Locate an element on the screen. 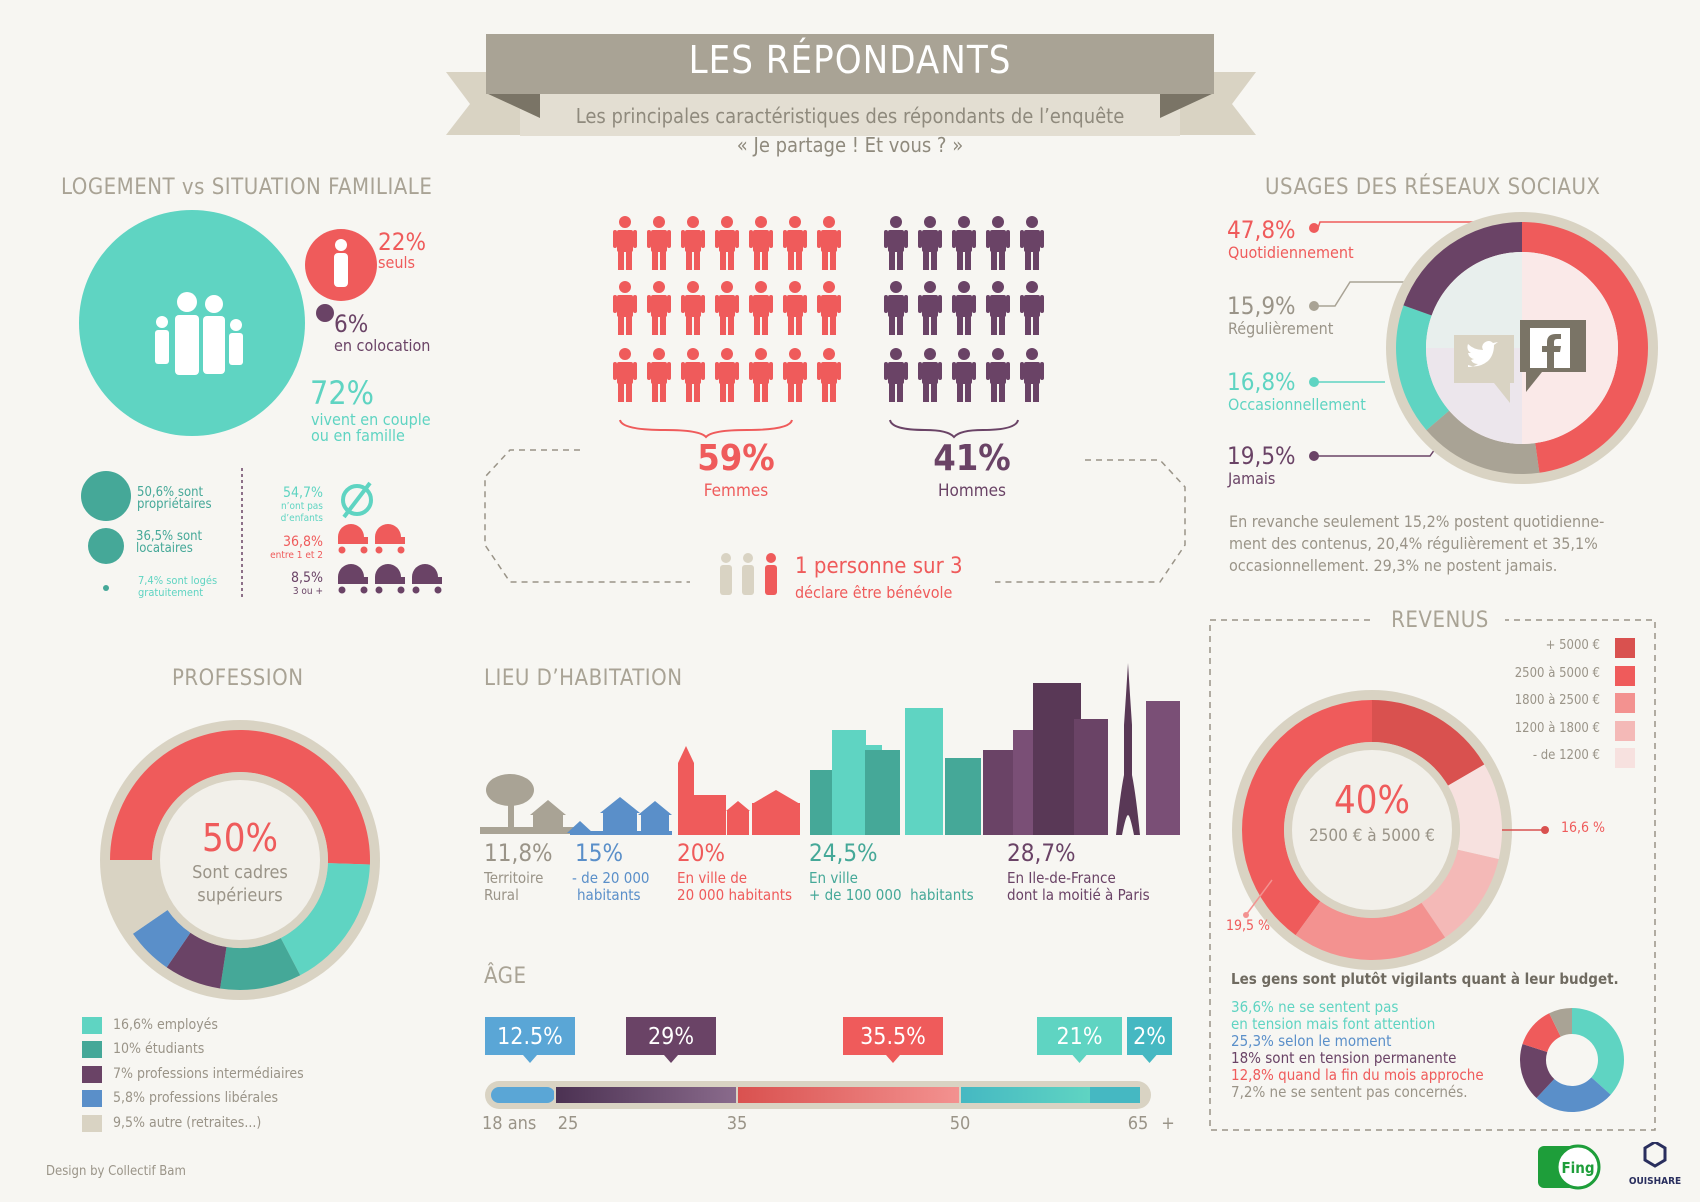 Image resolution: width=1700 pixels, height=1202 pixels. city-label-2: + de 100 000 habitants is located at coordinates (891, 895).